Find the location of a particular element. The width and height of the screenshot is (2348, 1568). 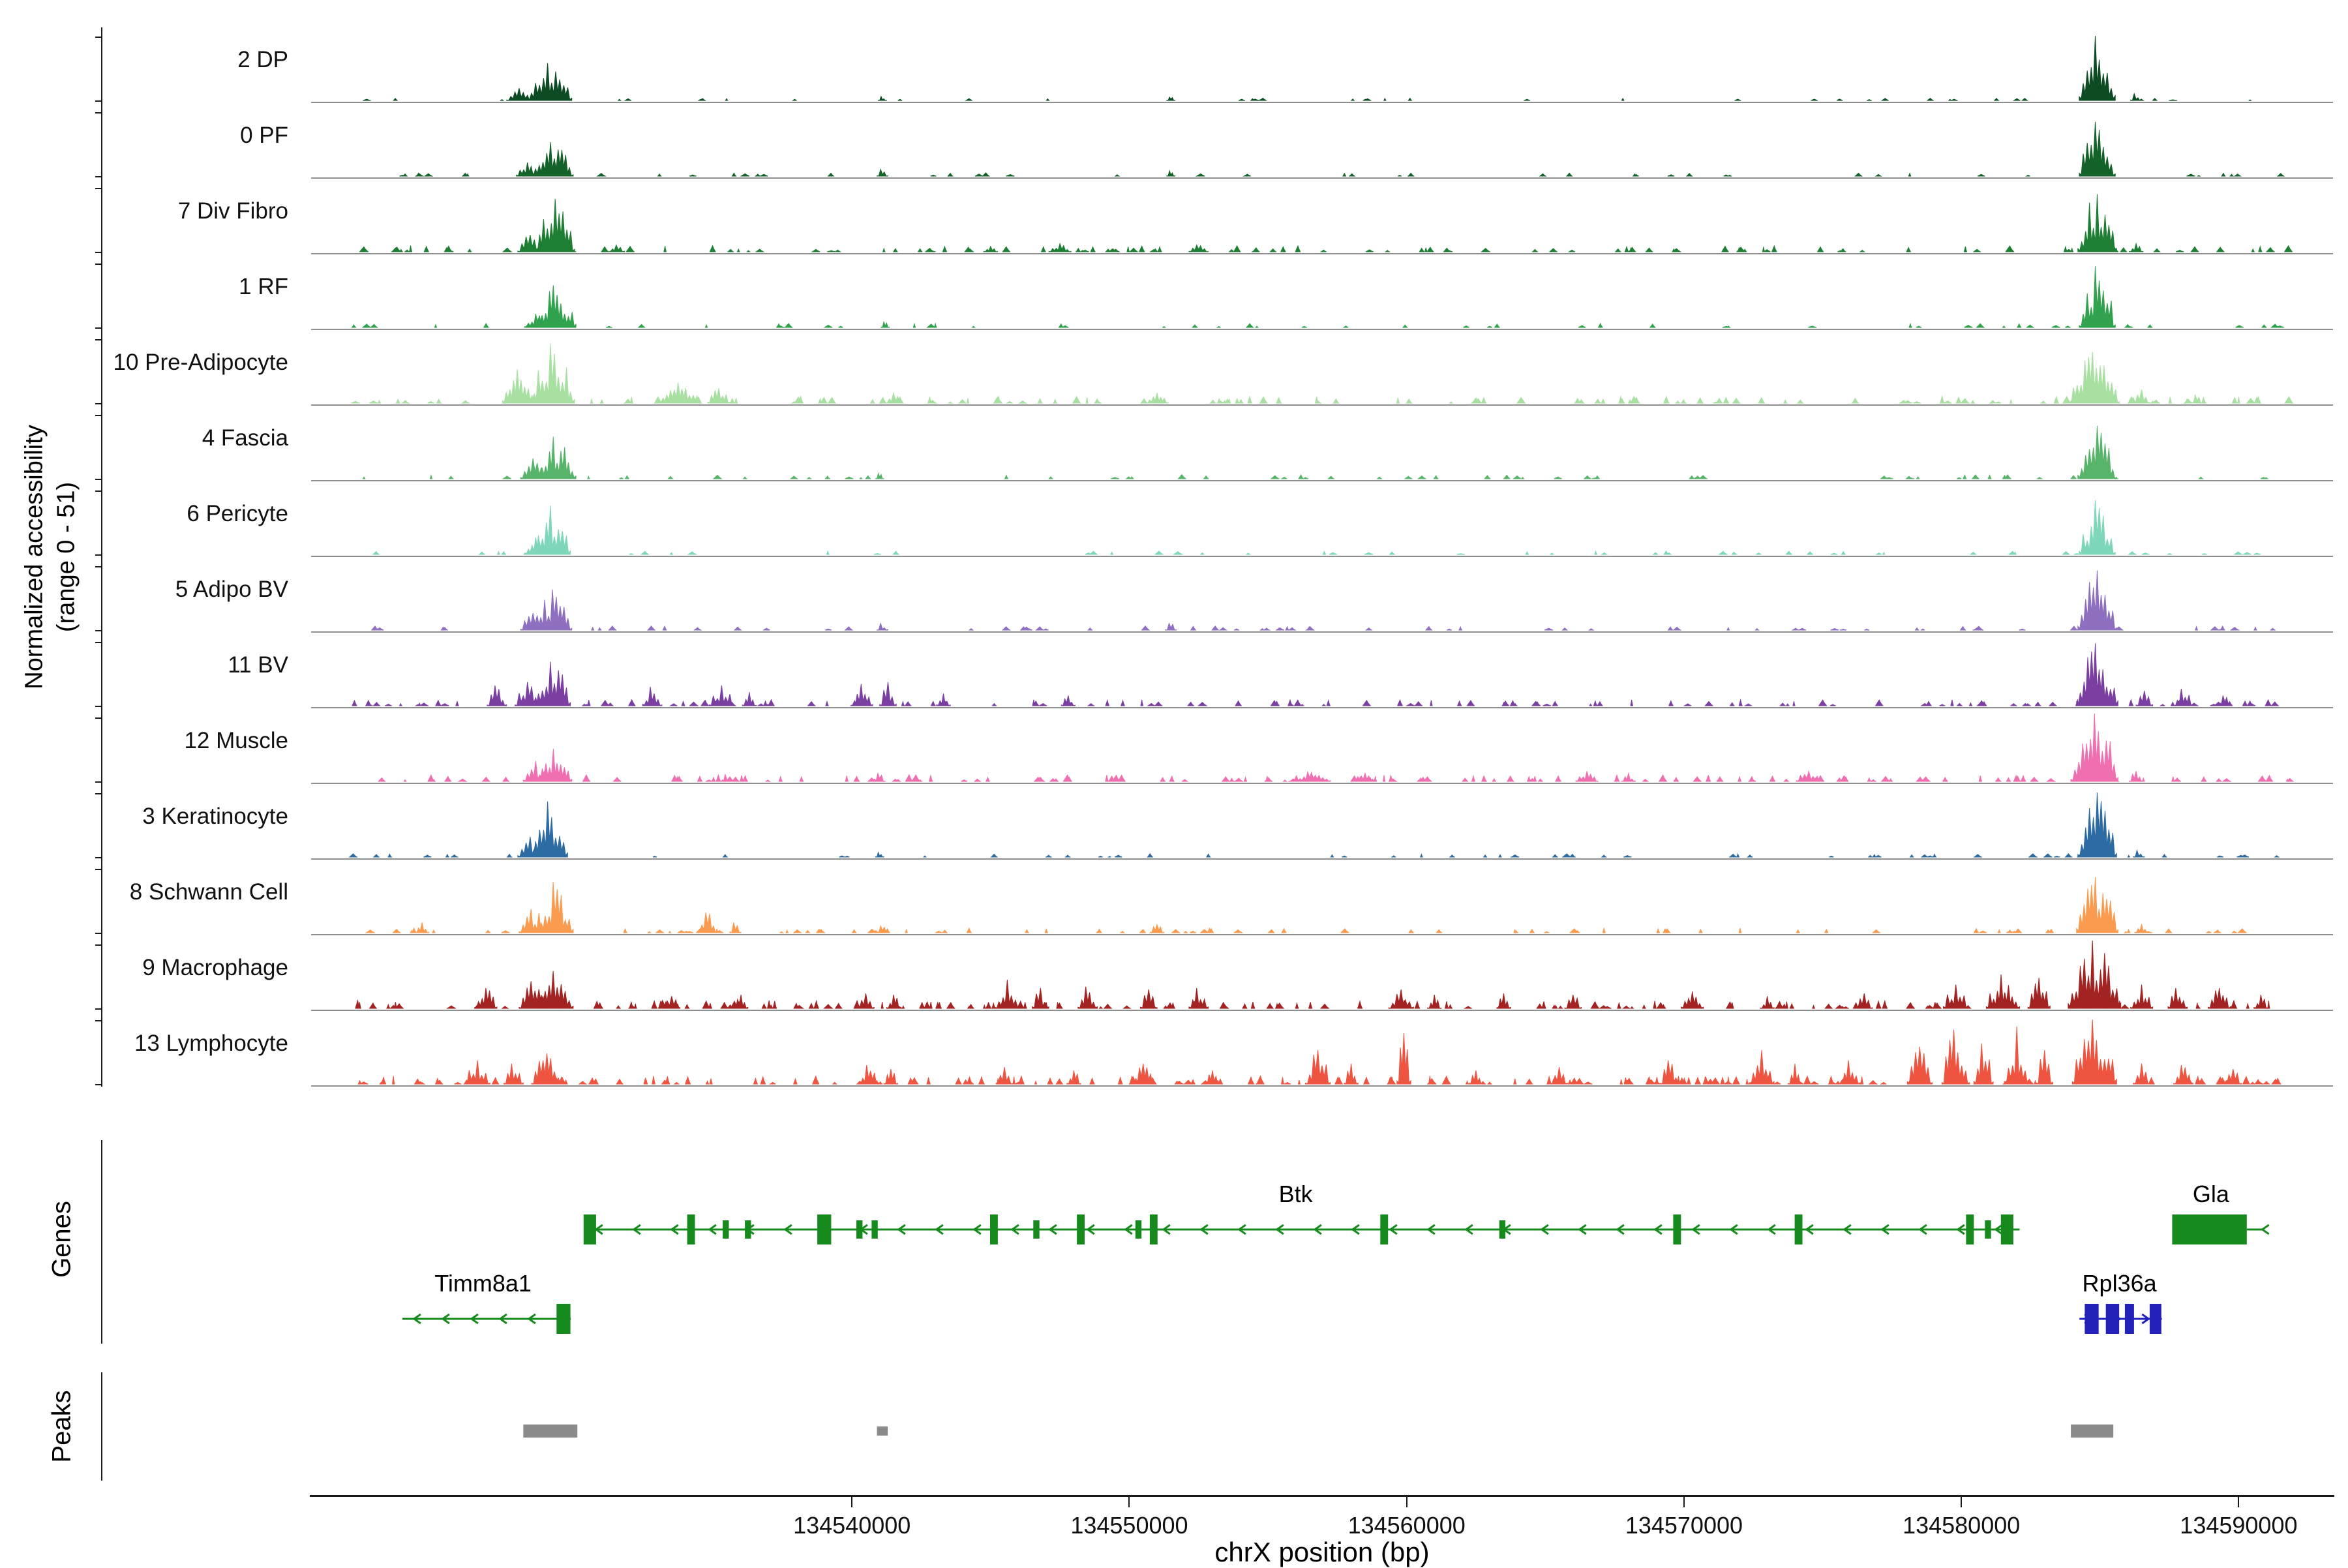

track-label: 11 BV is located at coordinates (258, 665).